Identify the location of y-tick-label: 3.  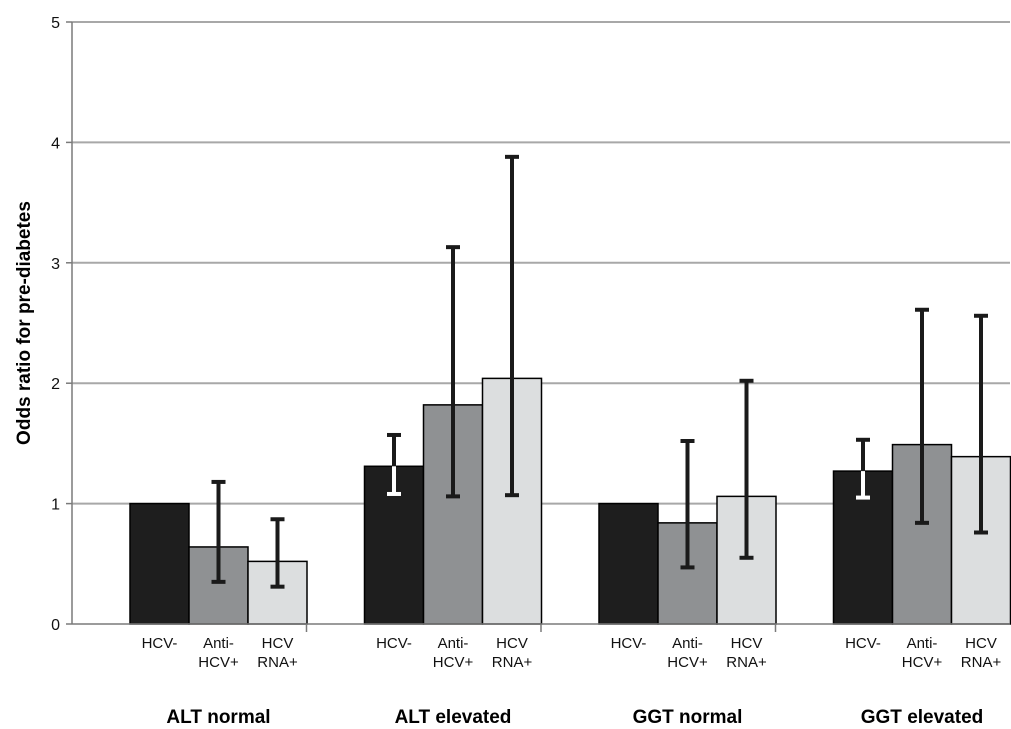
(55, 264).